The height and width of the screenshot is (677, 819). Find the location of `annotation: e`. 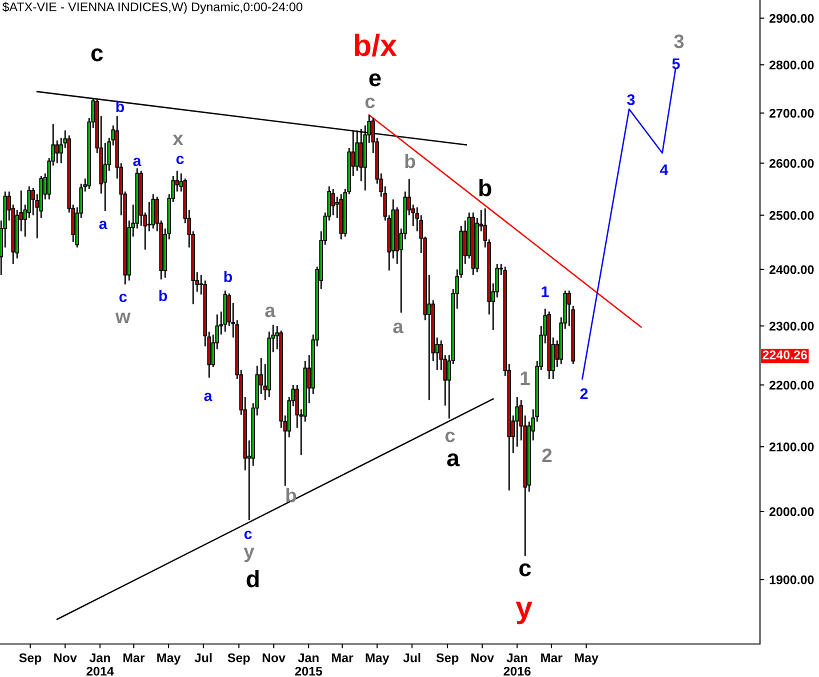

annotation: e is located at coordinates (375, 79).